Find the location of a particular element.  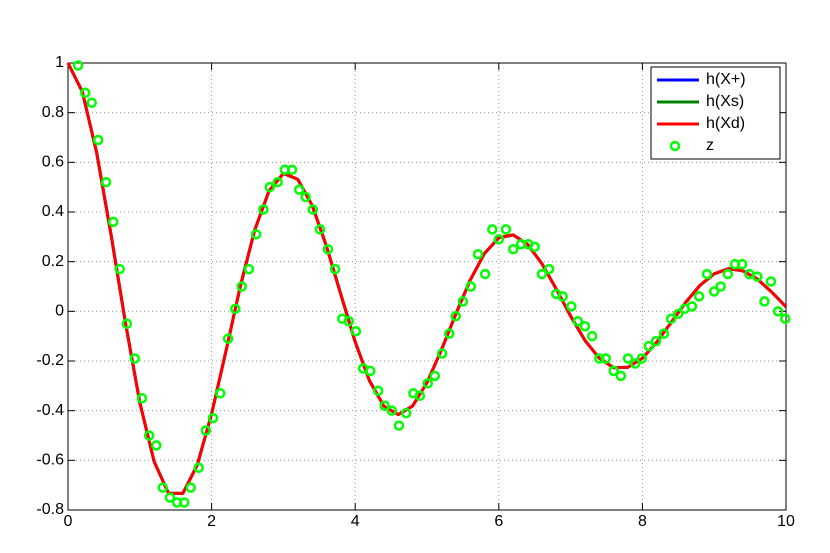

y-tick-label: 0.6 is located at coordinates (53, 162).